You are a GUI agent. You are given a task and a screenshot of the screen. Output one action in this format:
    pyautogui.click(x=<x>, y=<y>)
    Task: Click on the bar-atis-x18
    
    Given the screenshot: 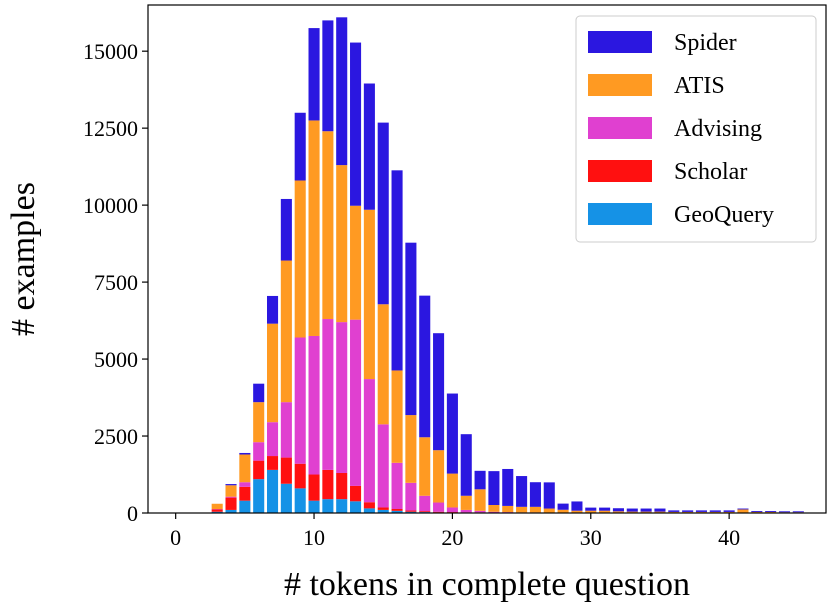 What is the action you would take?
    pyautogui.click(x=425, y=466)
    